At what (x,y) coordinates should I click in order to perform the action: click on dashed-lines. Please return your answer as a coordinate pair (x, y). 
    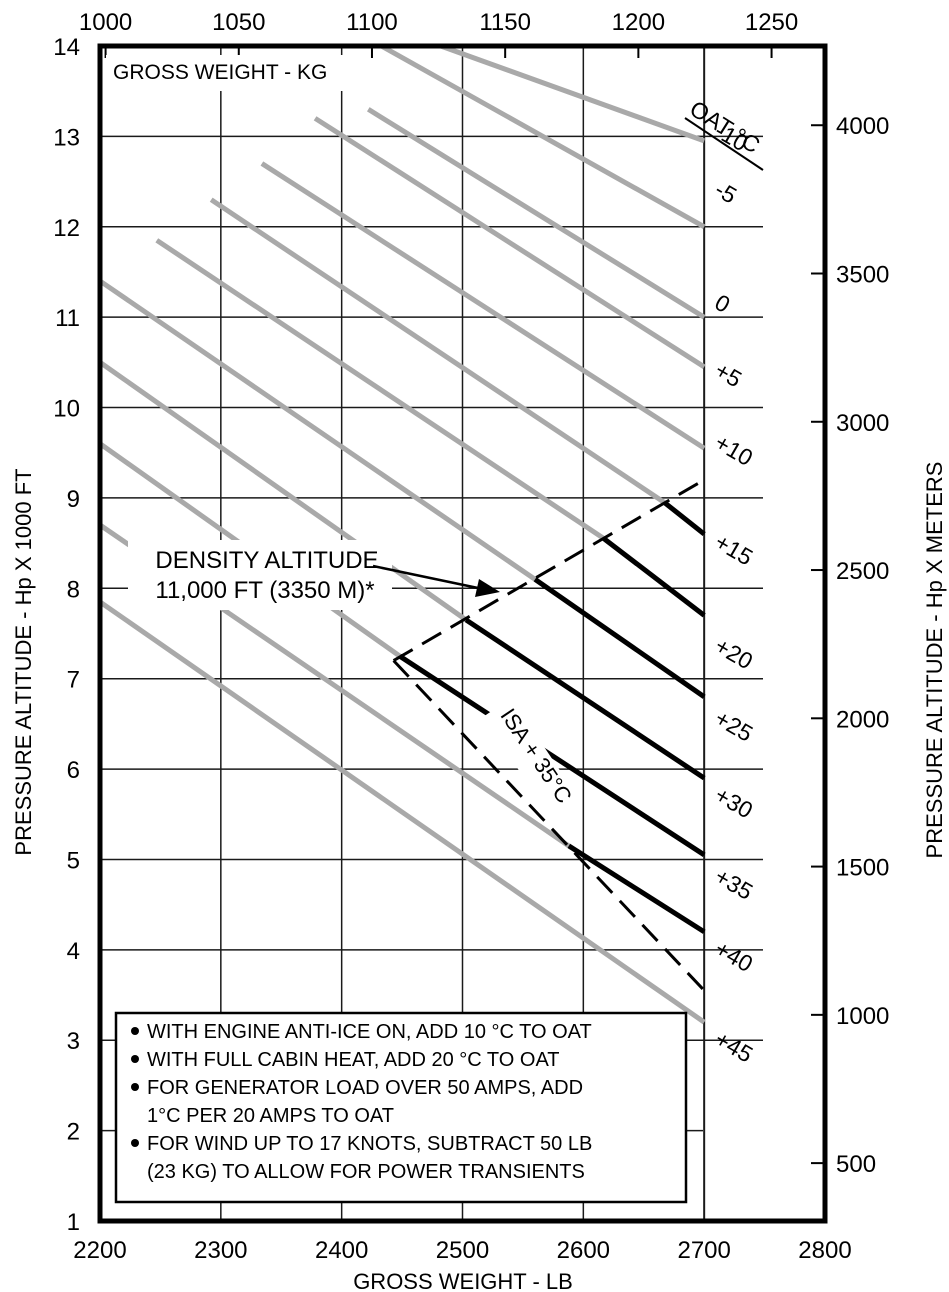
    Looking at the image, I should click on (549, 735).